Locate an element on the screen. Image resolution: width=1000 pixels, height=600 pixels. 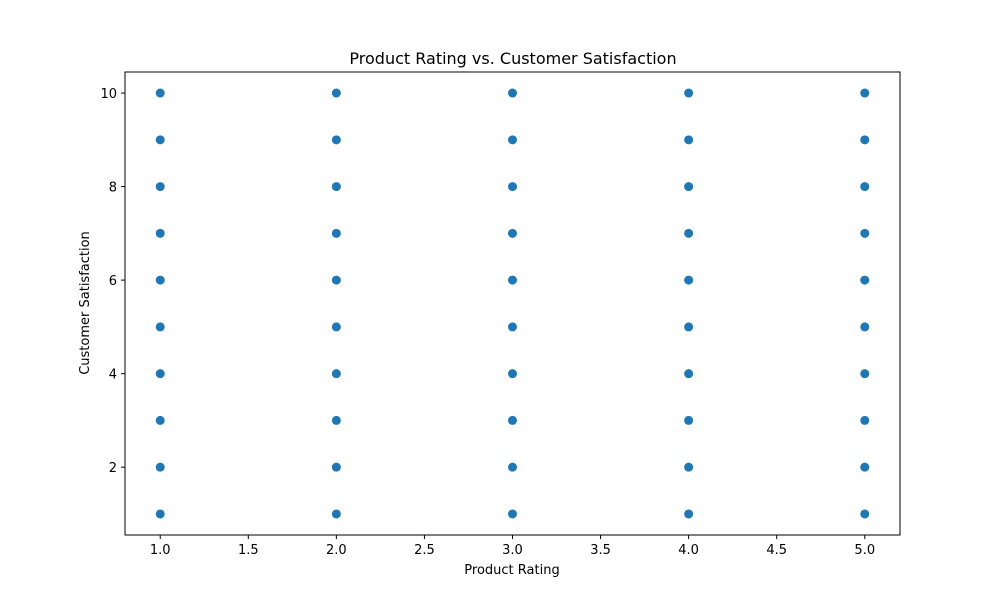
x-tick-label: 1.5 is located at coordinates (248, 550).